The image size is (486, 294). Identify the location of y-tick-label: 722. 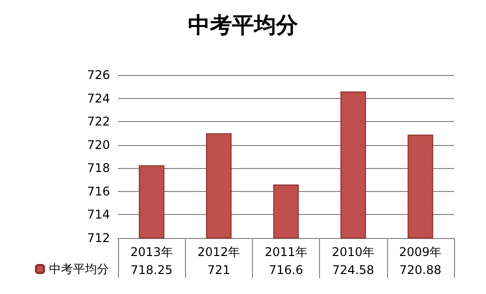
(98, 121).